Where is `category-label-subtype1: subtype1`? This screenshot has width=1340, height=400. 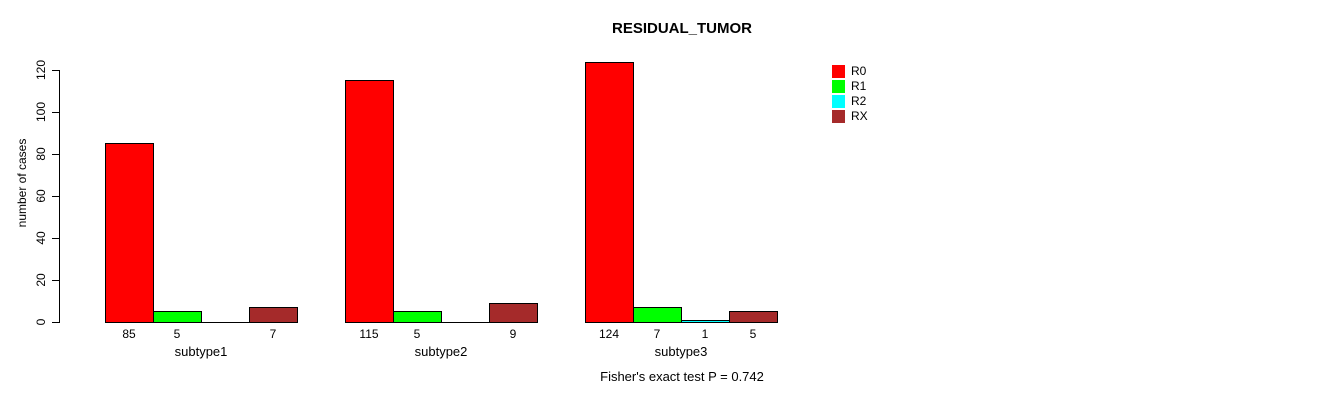
category-label-subtype1: subtype1 is located at coordinates (201, 351).